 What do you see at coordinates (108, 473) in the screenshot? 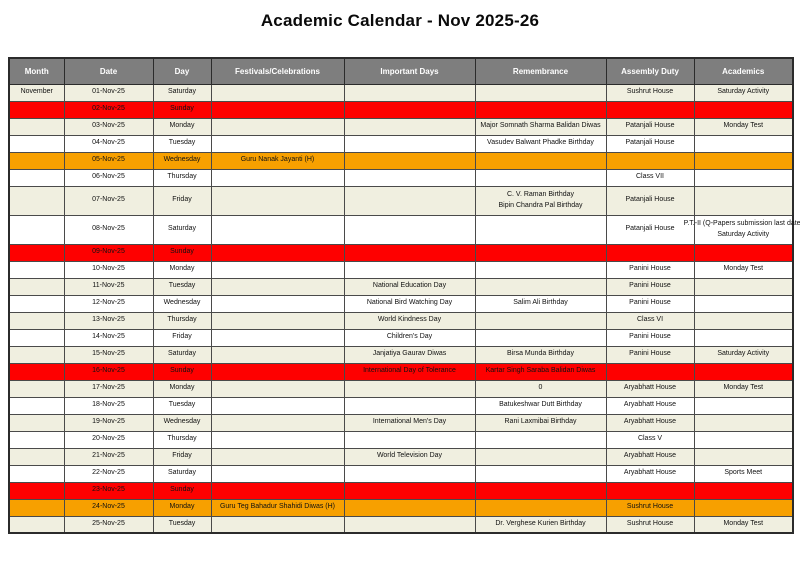
I see `cell-date: 22-Nov-25` at bounding box center [108, 473].